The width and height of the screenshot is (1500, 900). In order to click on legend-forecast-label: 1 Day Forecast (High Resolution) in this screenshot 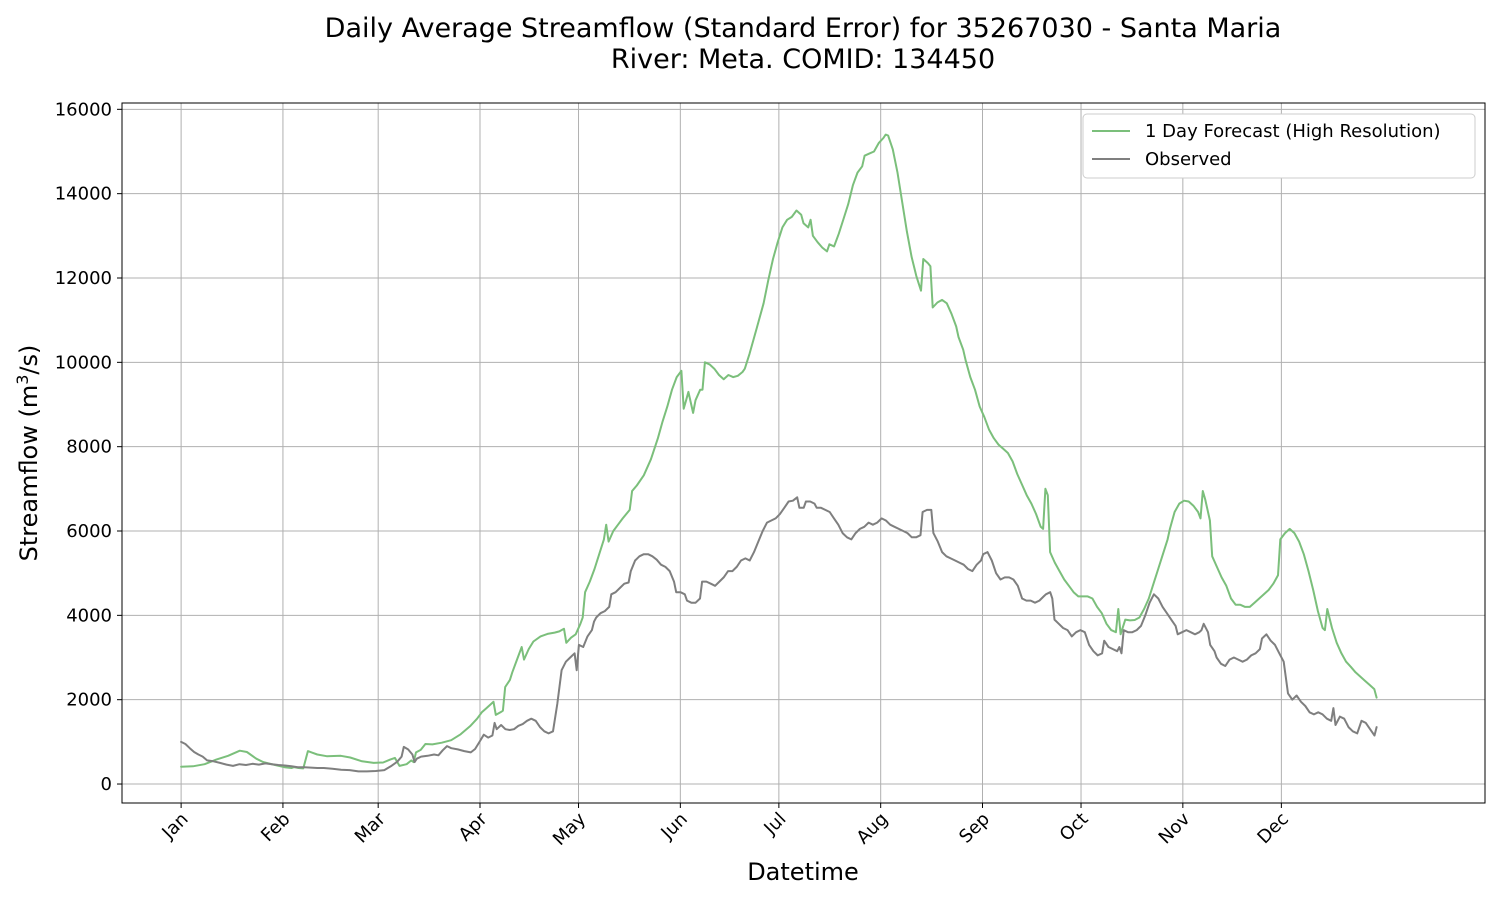, I will do `click(1293, 131)`.